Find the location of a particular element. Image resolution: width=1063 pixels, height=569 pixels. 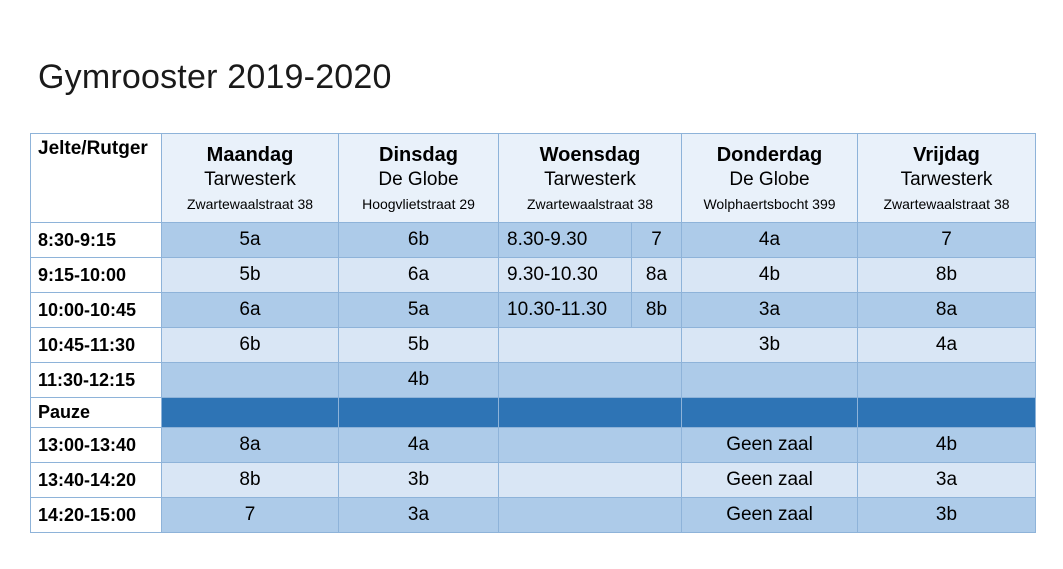

cell-vrijdag: 7 is located at coordinates (946, 240).